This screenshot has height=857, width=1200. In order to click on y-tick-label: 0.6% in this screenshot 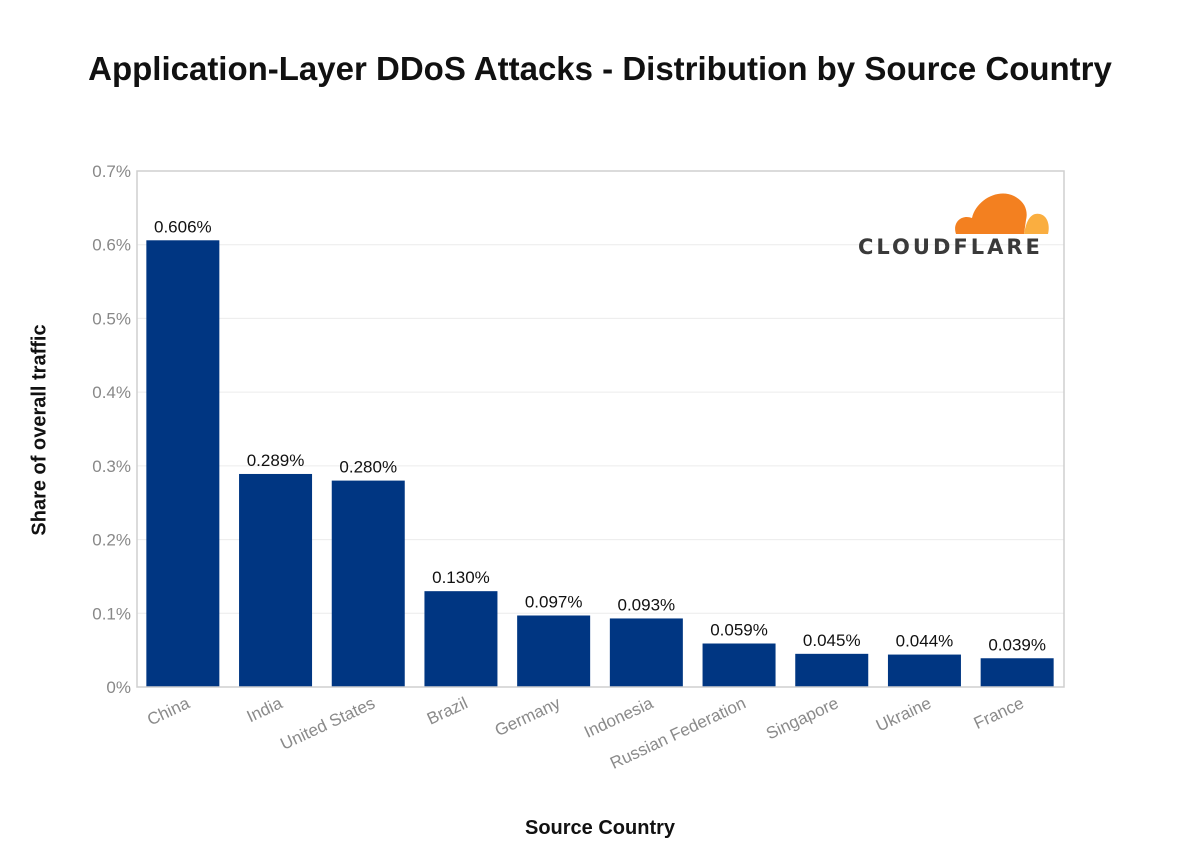, I will do `click(111, 245)`.